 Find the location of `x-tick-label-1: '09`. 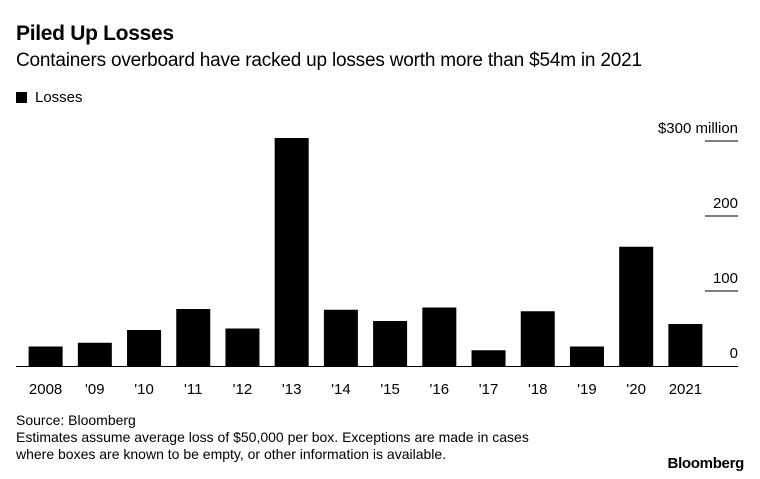

x-tick-label-1: '09 is located at coordinates (95, 389).